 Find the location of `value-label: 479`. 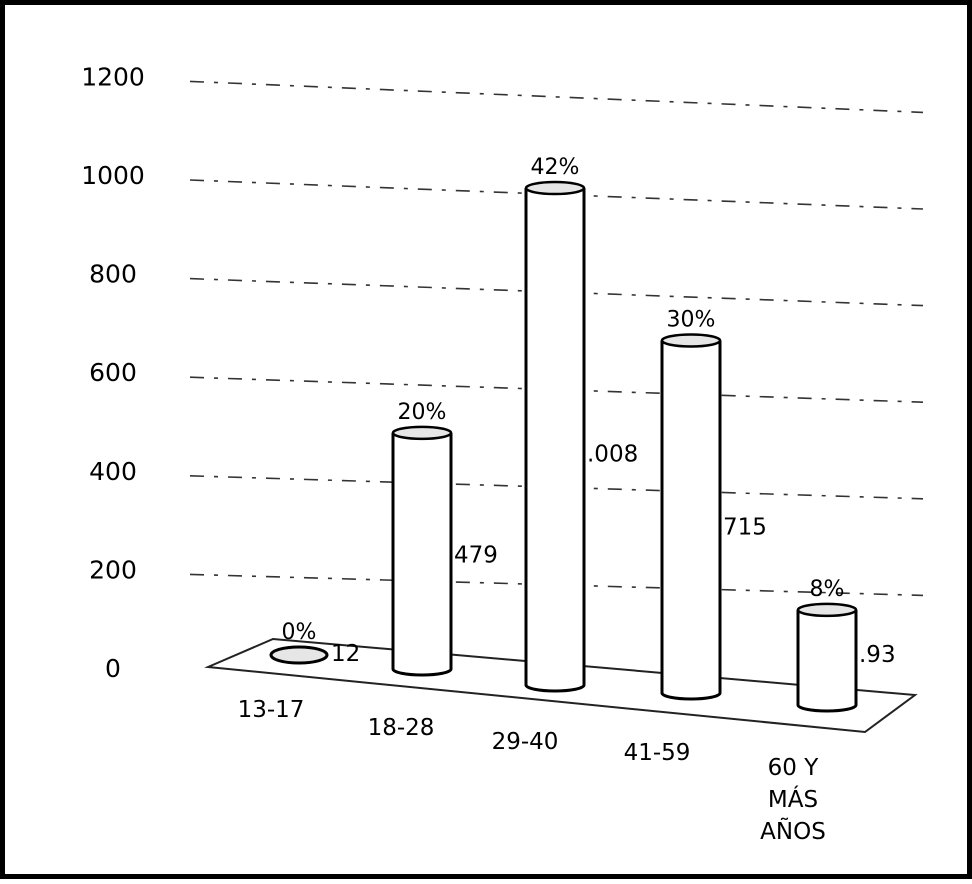

value-label: 479 is located at coordinates (476, 556).